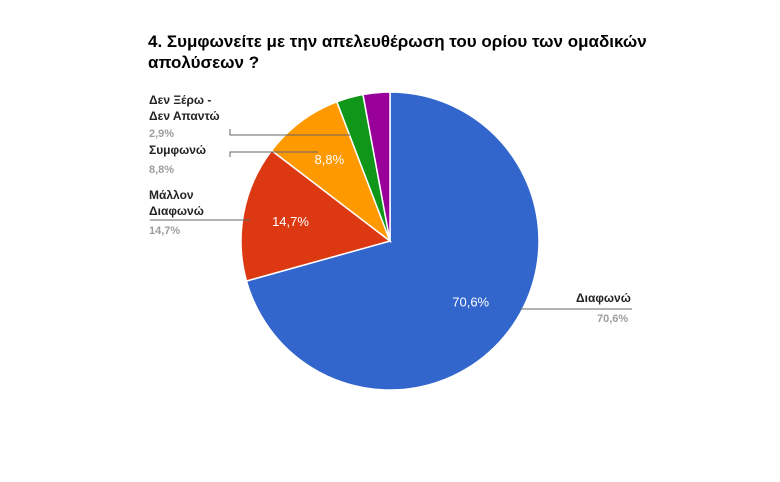 This screenshot has height=482, width=780. I want to click on slice-percent-label: 70,6%, so click(470, 301).